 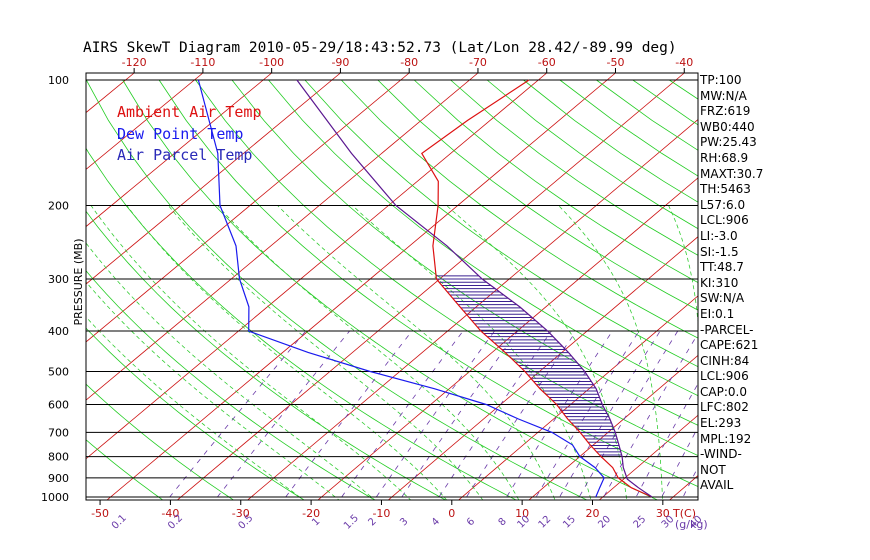 I want to click on pressure-tick-label: 400, so click(x=58, y=331).